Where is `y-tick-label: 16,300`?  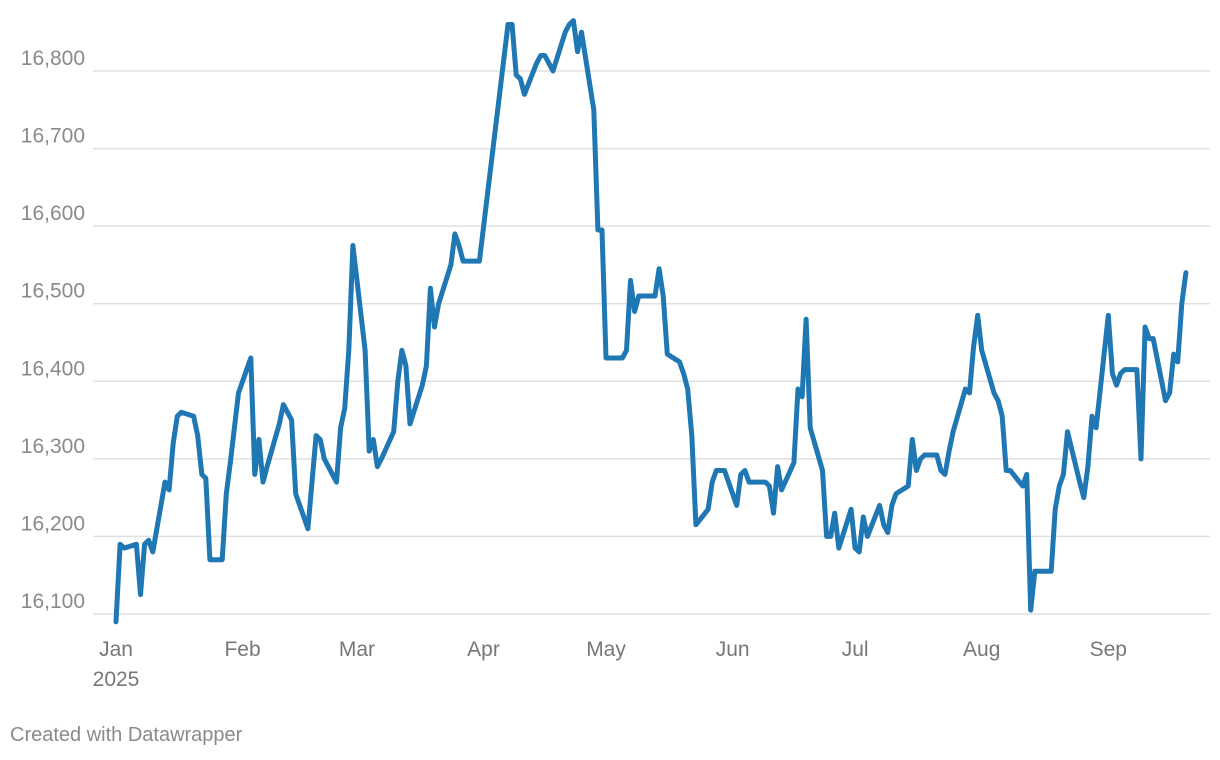
y-tick-label: 16,300 is located at coordinates (53, 446).